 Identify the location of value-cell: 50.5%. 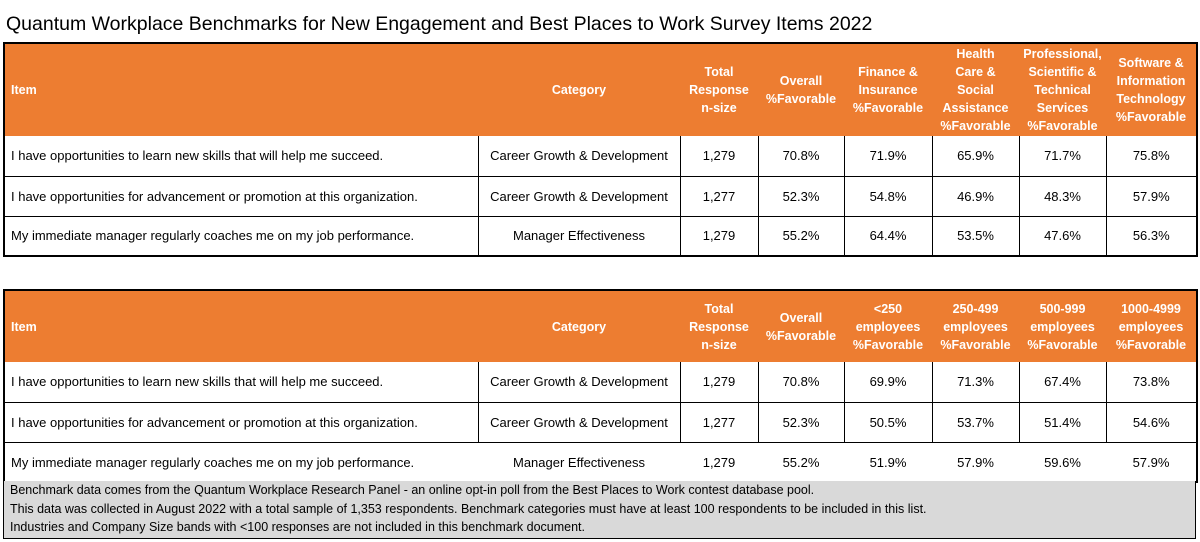
(888, 422).